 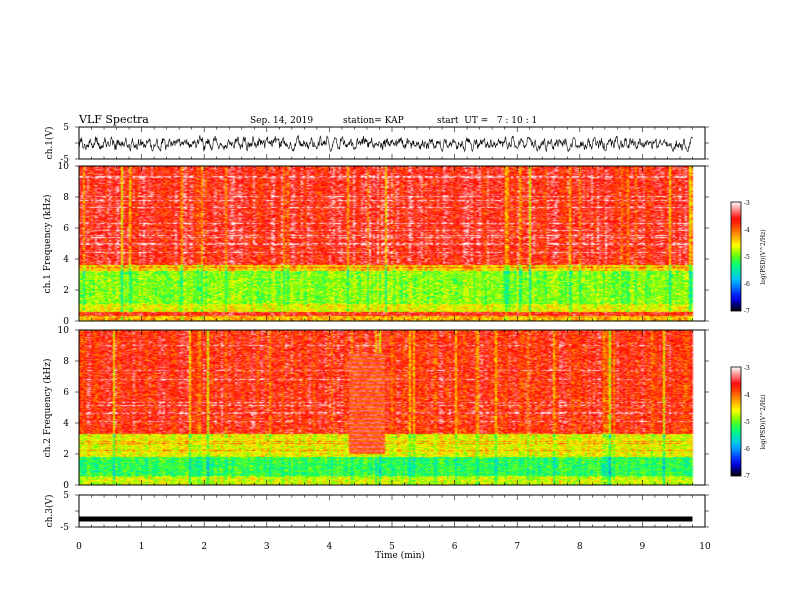 I want to click on ch3-ytick-top: 5, so click(x=66, y=496).